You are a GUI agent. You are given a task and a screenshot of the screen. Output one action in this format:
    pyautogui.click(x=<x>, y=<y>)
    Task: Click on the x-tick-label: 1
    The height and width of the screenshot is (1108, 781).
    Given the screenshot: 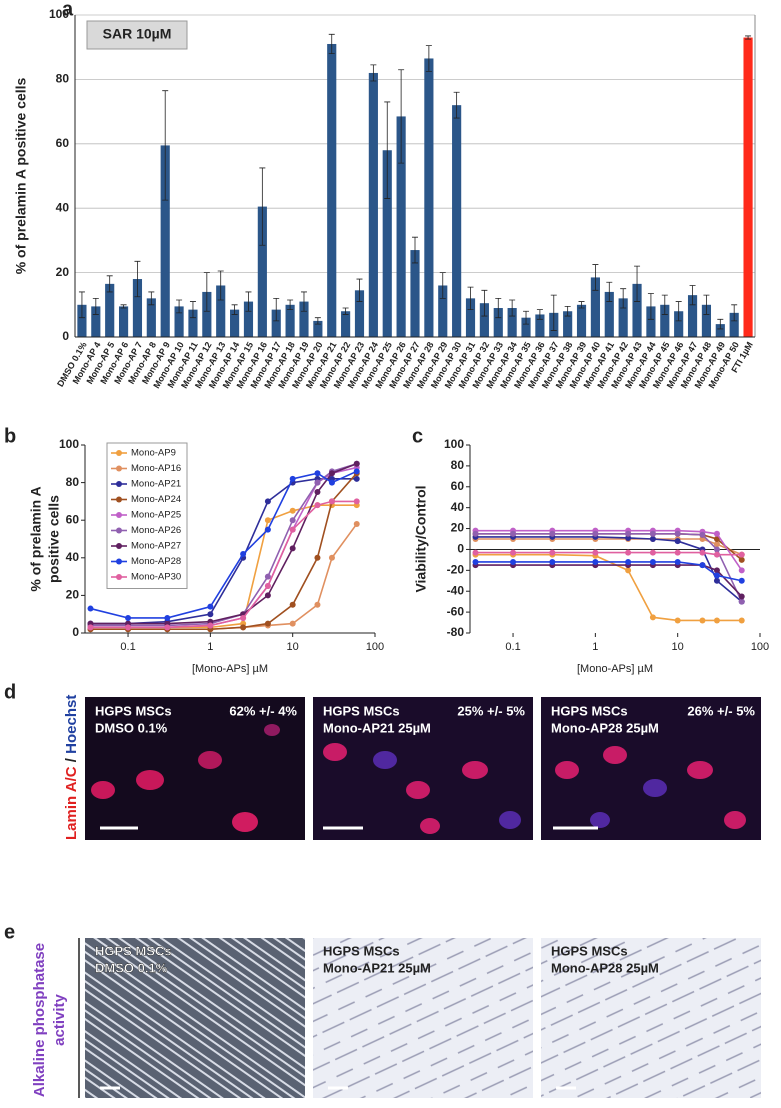 What is the action you would take?
    pyautogui.click(x=595, y=647)
    